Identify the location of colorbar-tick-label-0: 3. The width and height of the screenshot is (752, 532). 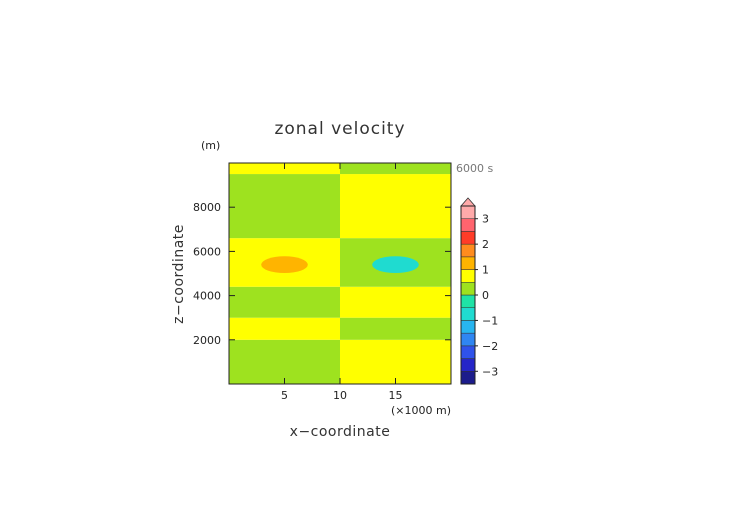
(485, 219).